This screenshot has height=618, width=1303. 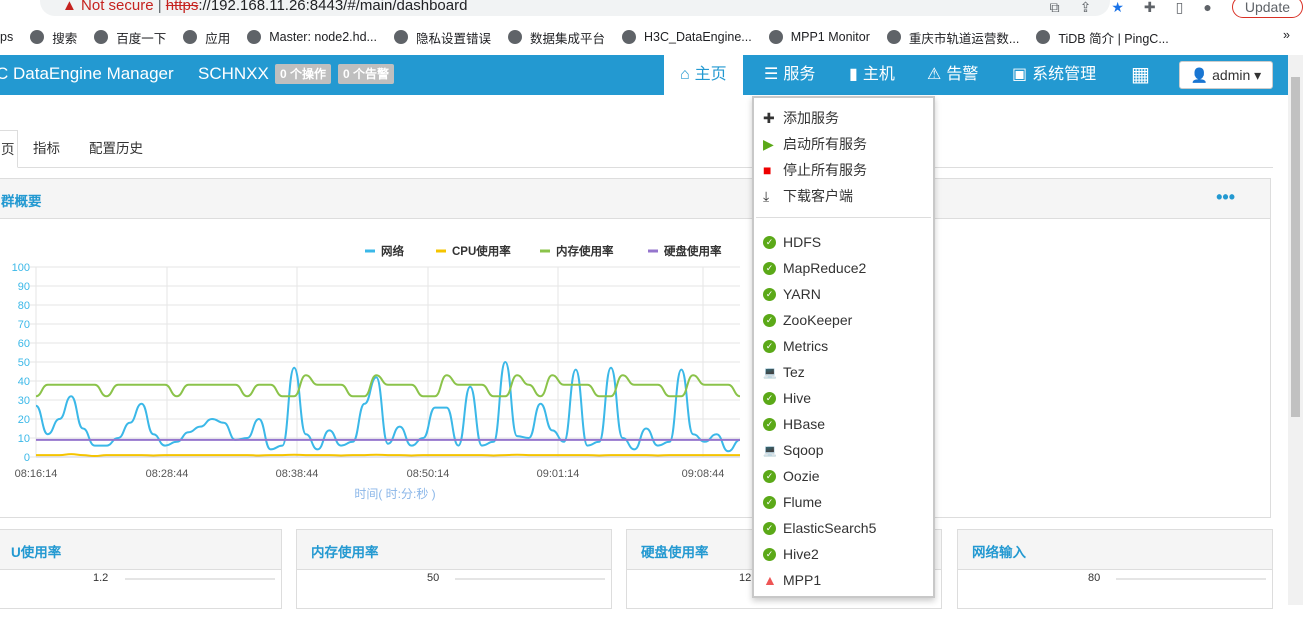 I want to click on cluster-name: SCHNXX, so click(x=233, y=73).